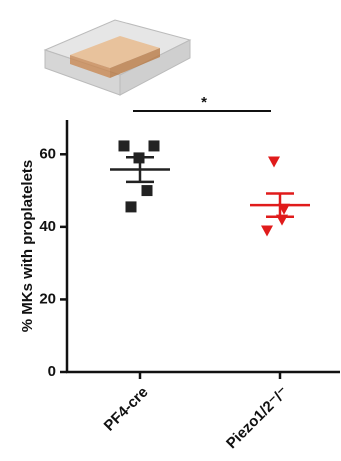 The image size is (341, 461). I want to click on y-tick-label: 60, so click(47, 153).